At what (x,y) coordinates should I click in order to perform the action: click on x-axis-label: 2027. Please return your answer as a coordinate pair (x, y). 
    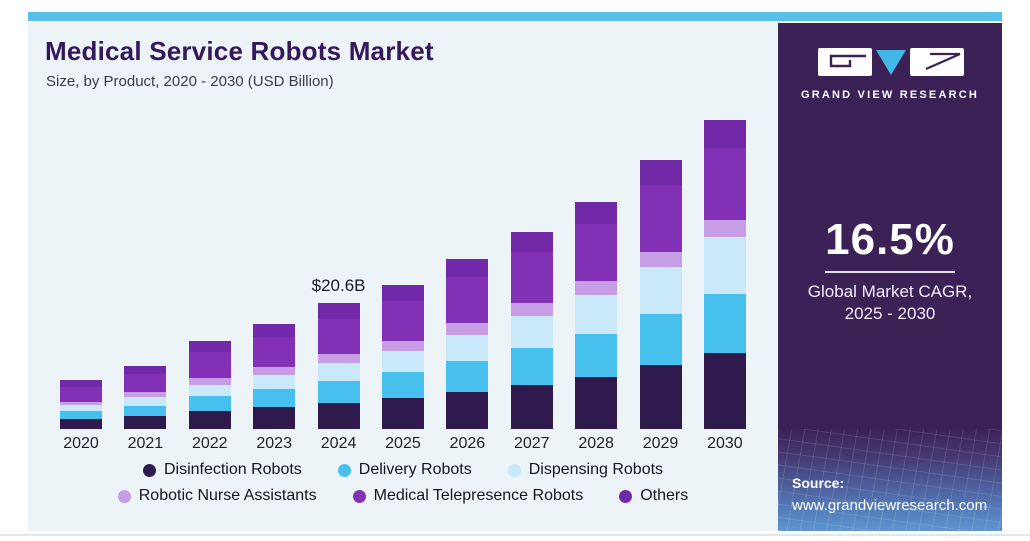
    Looking at the image, I should click on (531, 443).